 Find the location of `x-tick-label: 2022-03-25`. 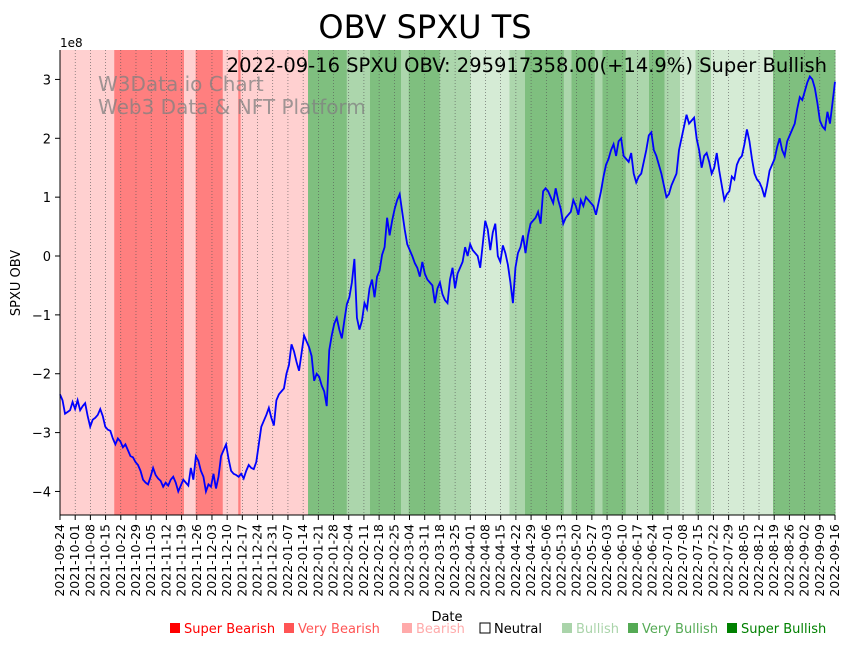

x-tick-label: 2022-03-25 is located at coordinates (454, 560).